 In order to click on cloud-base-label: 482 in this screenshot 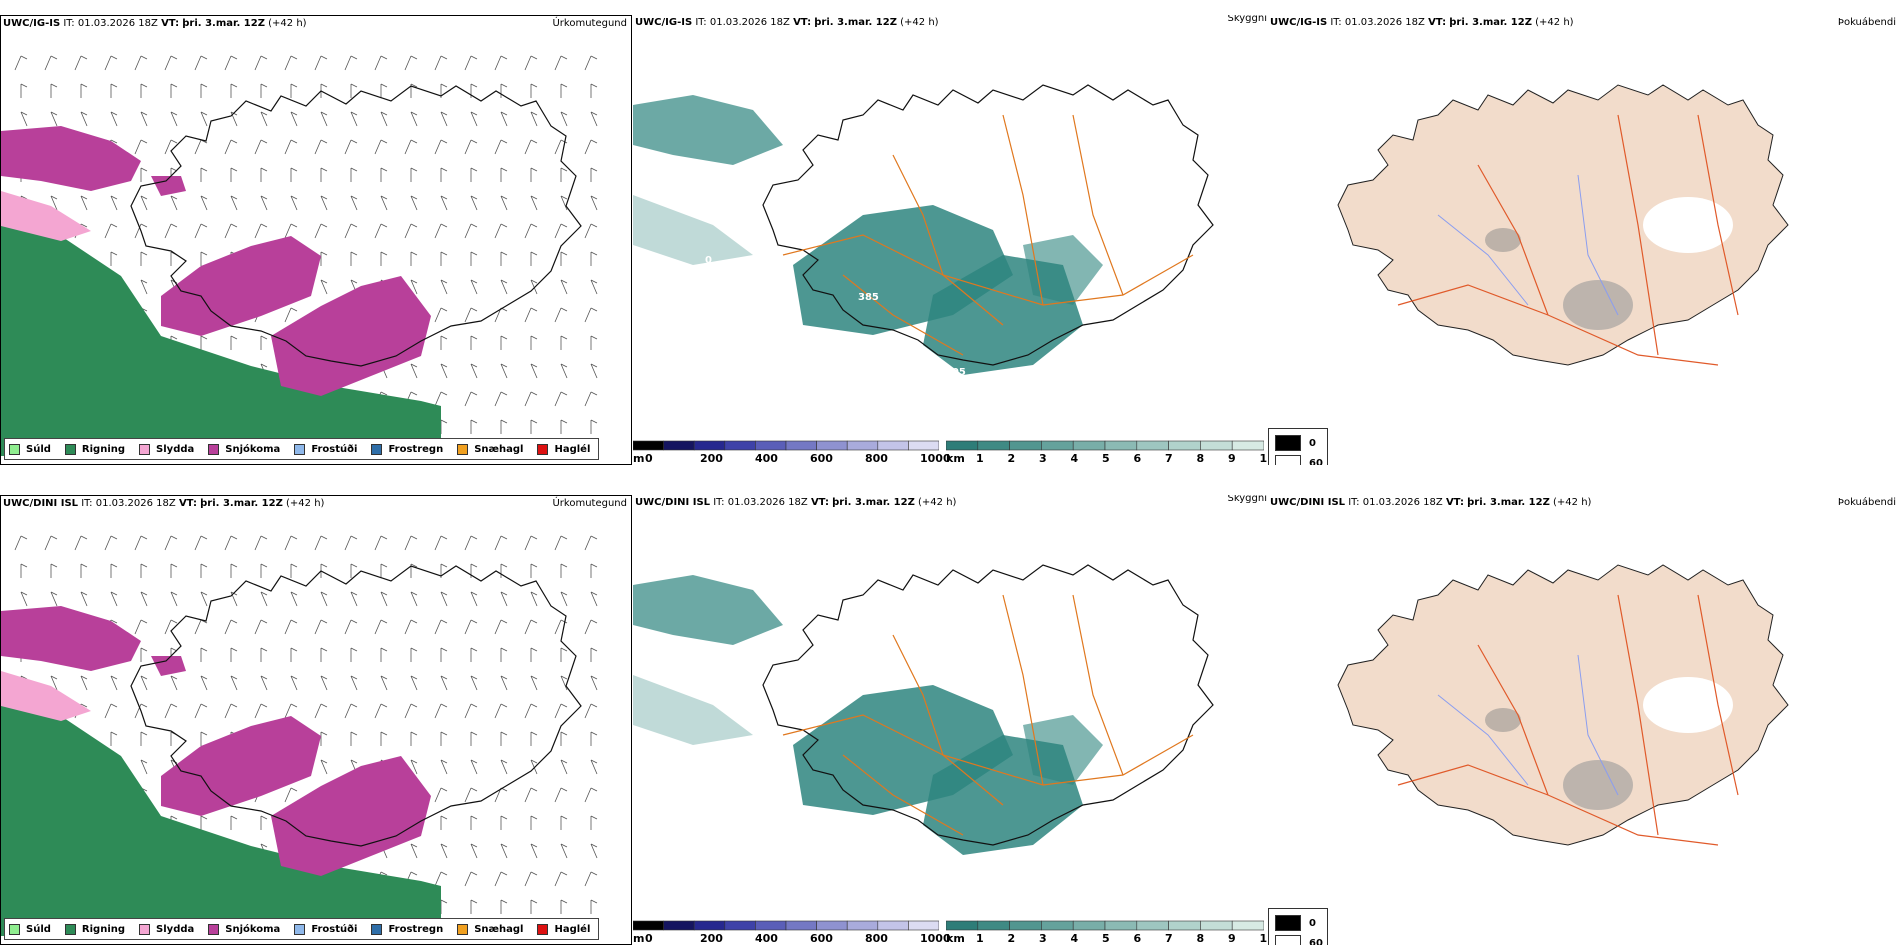, I will do `click(1075, 352)`.